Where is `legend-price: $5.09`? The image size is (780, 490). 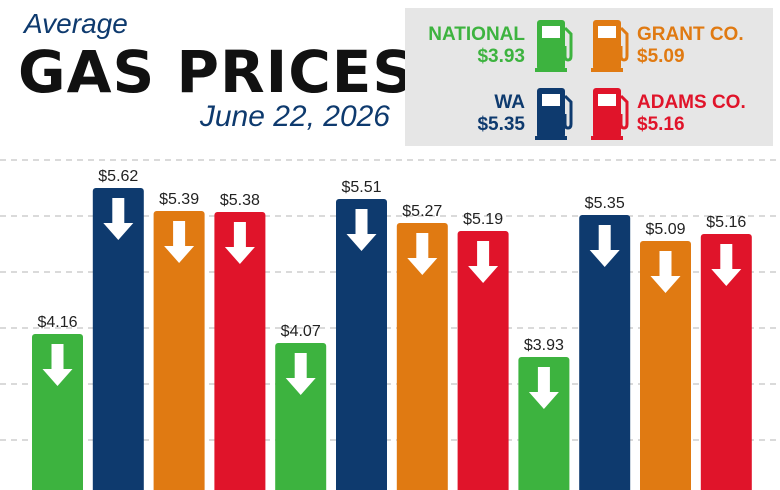
legend-price: $5.09 is located at coordinates (661, 56).